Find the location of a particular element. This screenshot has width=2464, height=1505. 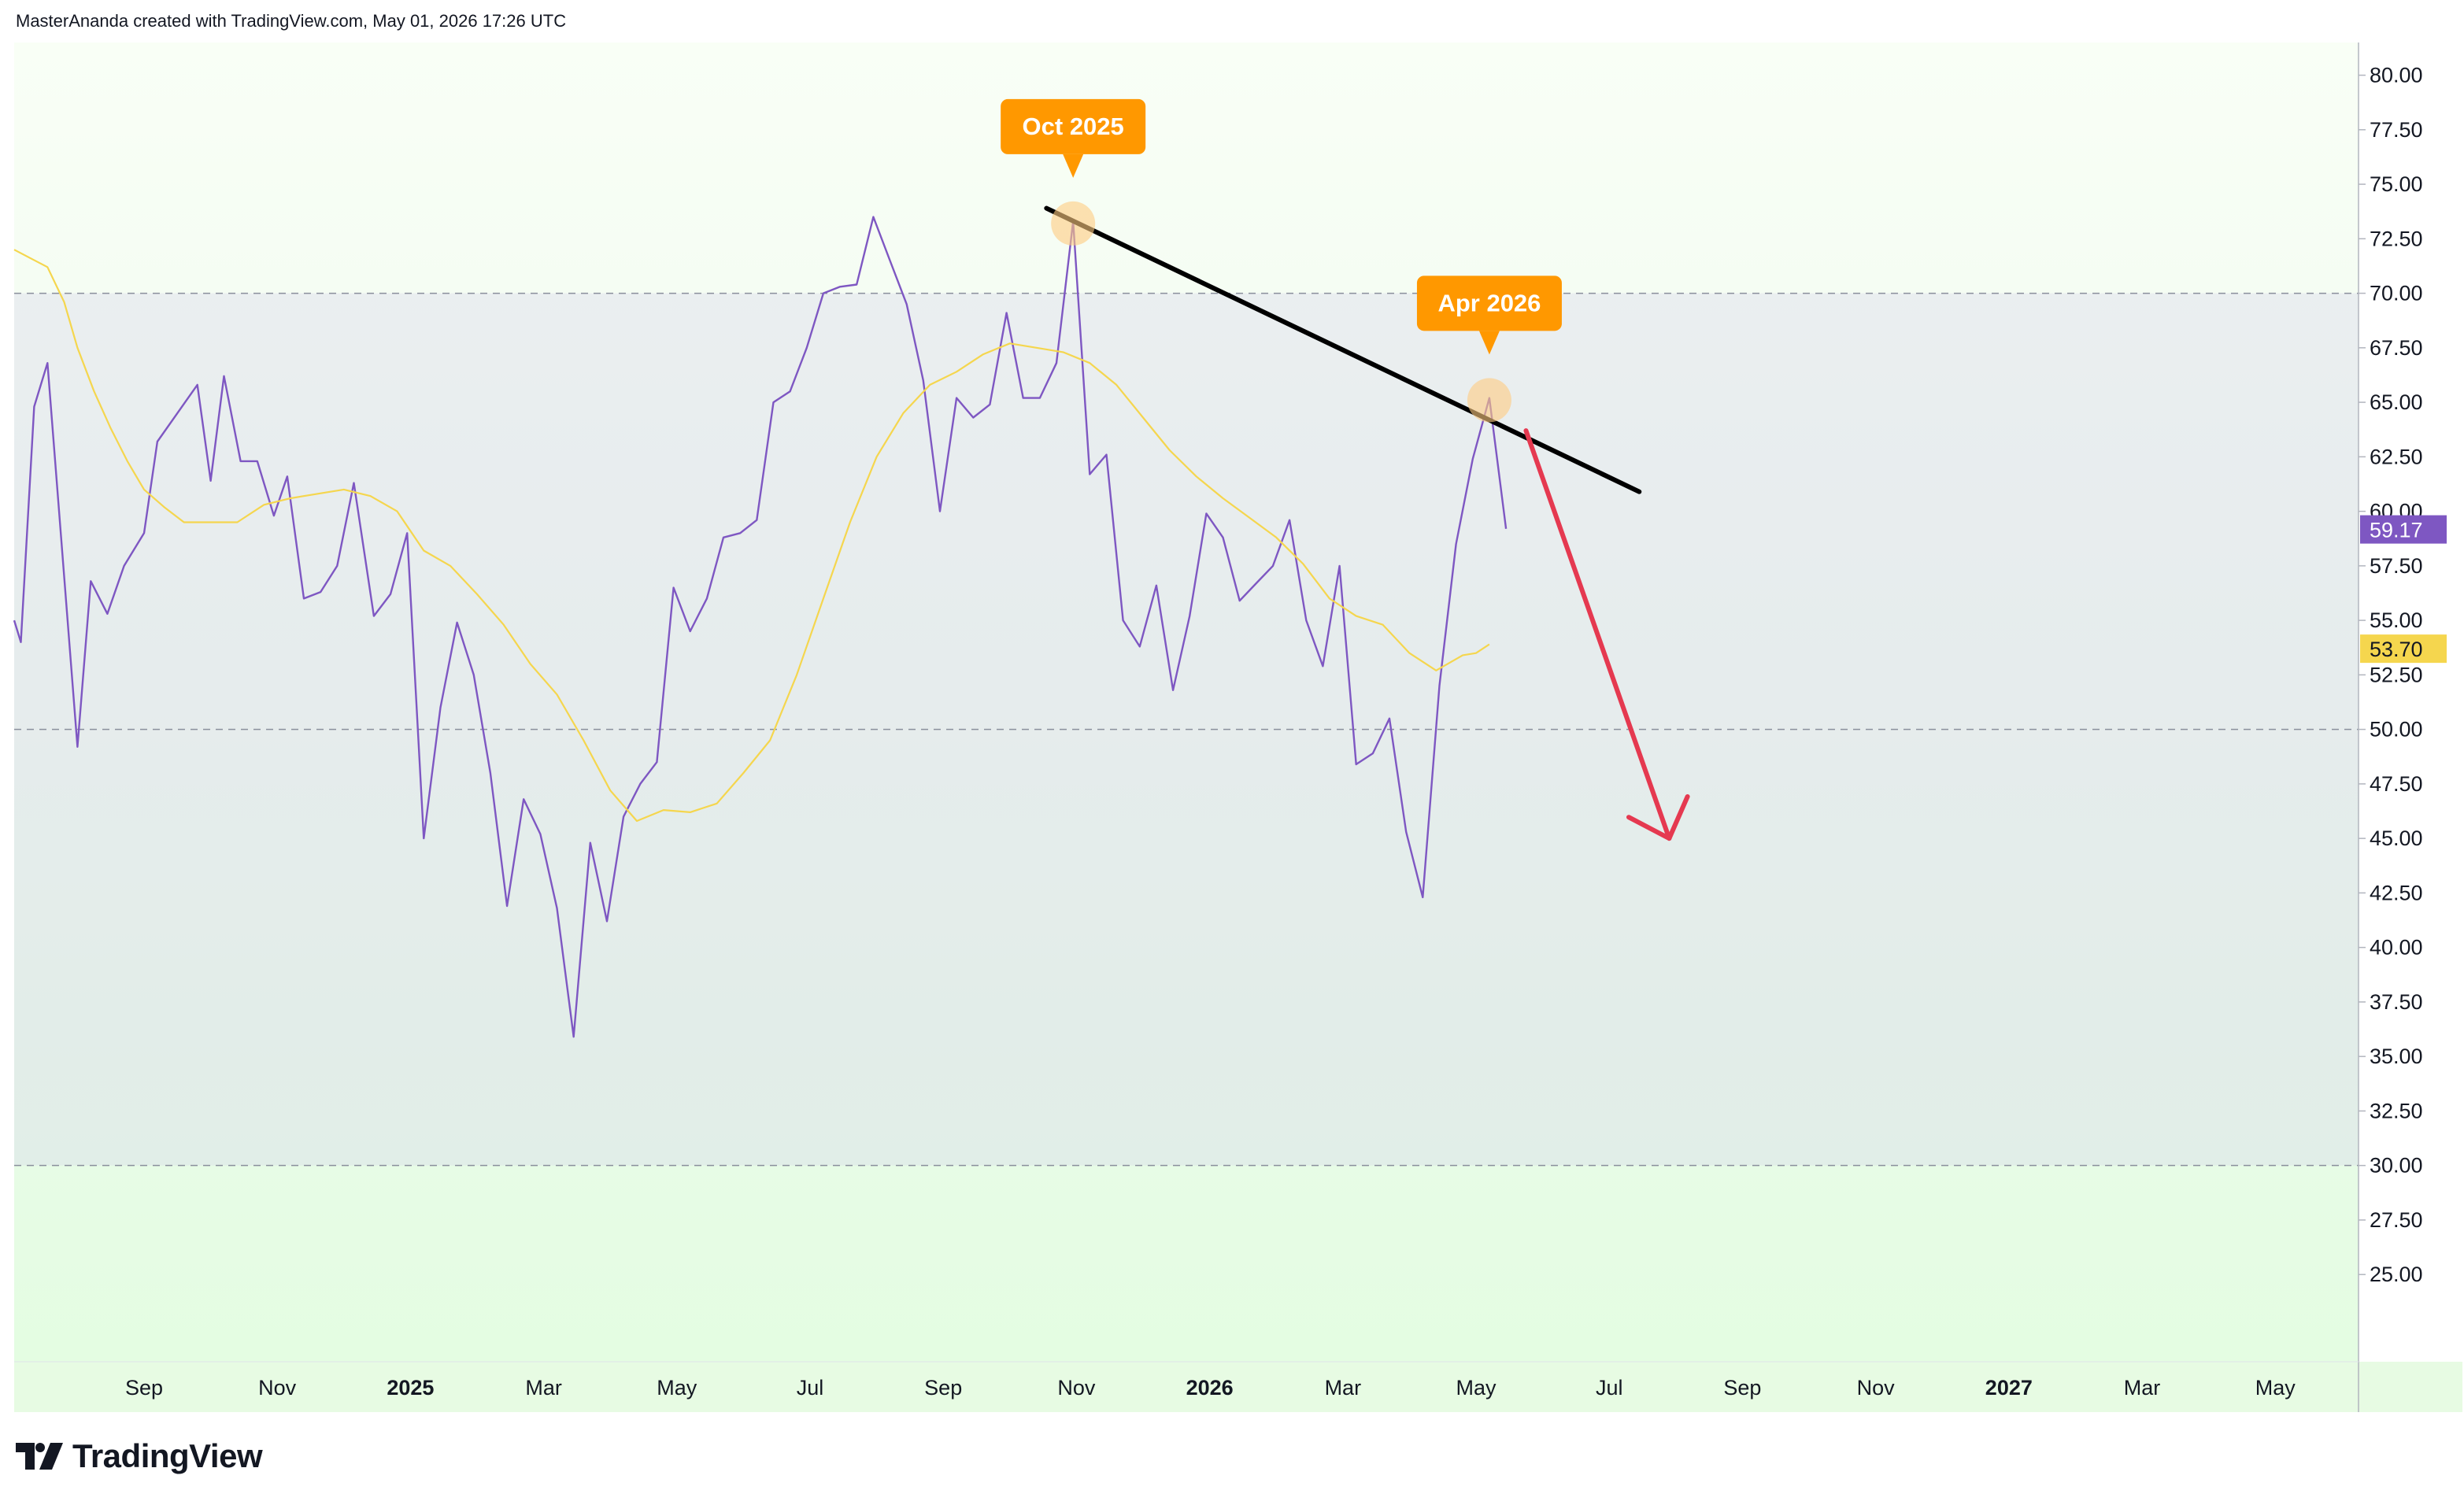

x-tick-label: 2027 is located at coordinates (2009, 1388).